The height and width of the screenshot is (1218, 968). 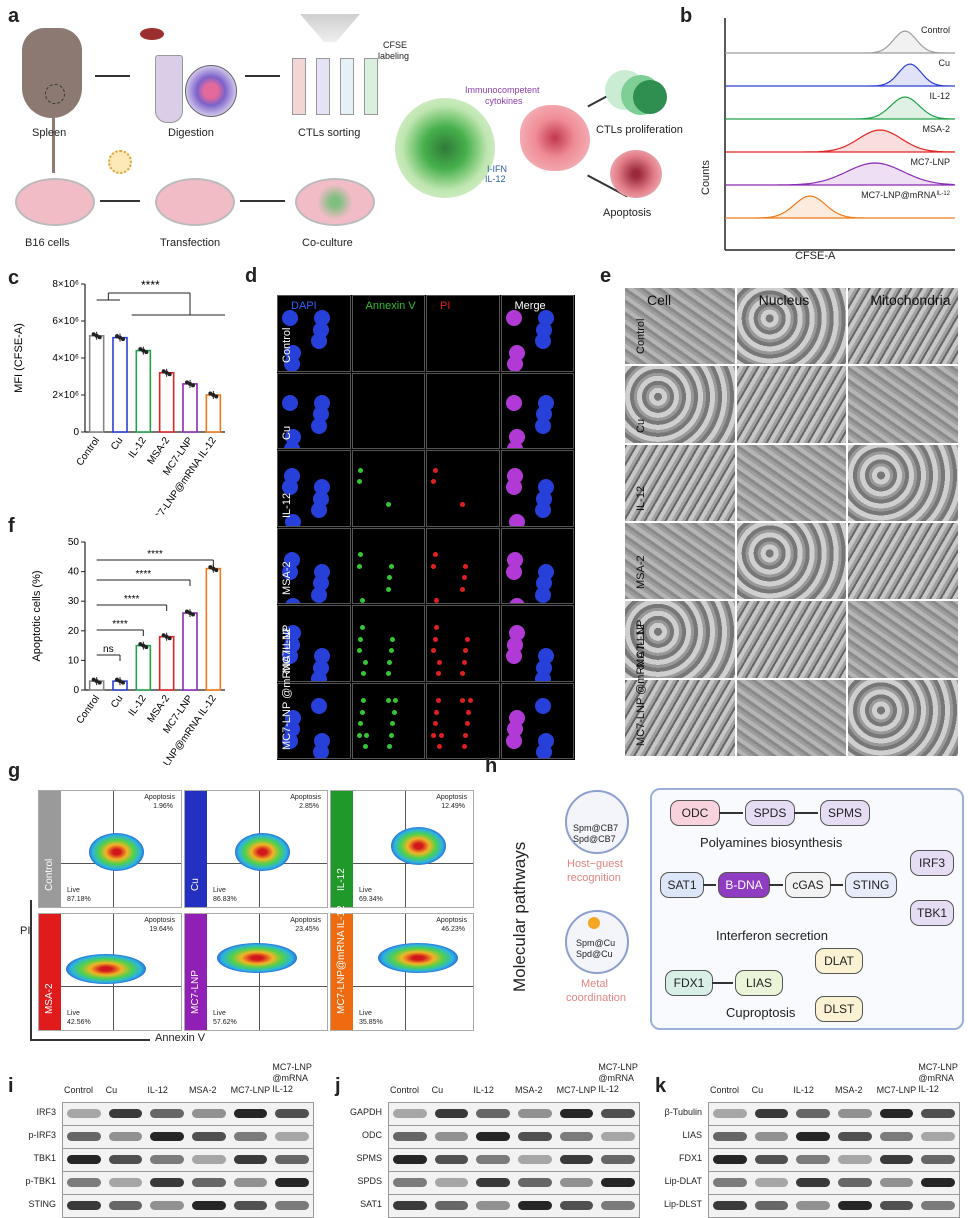 I want to click on row-label-d: MSA-2, so click(x=287, y=578).